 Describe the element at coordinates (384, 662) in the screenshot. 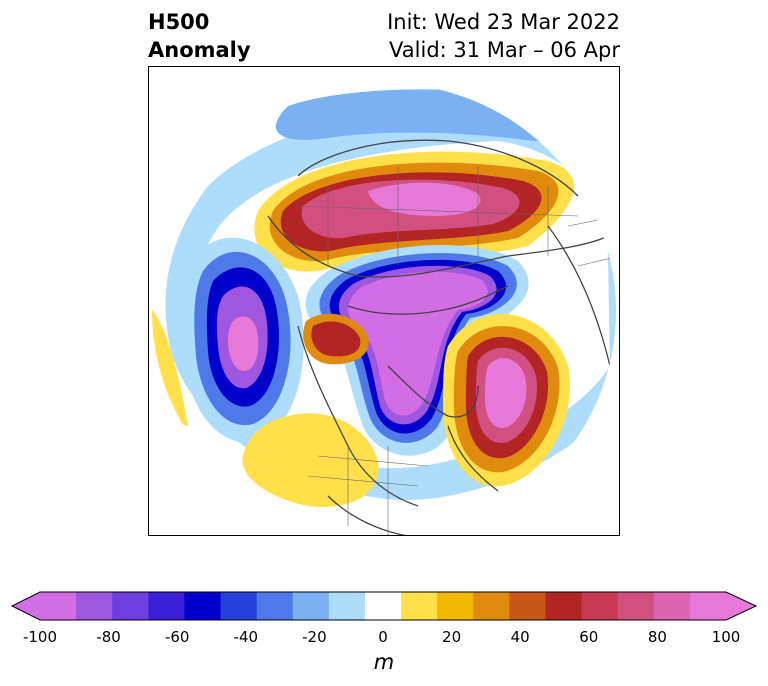

I see `colorbar-unit: m` at that location.